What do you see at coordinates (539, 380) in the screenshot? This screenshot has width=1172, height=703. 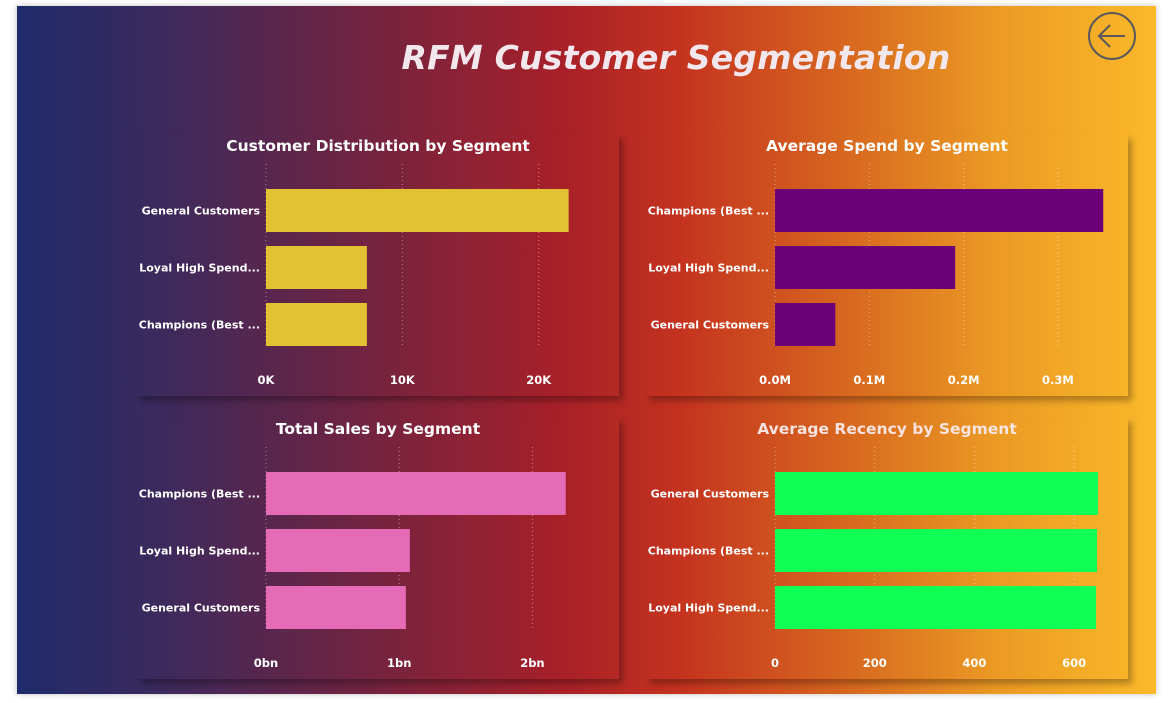 I see `x-tick-label: 20K` at bounding box center [539, 380].